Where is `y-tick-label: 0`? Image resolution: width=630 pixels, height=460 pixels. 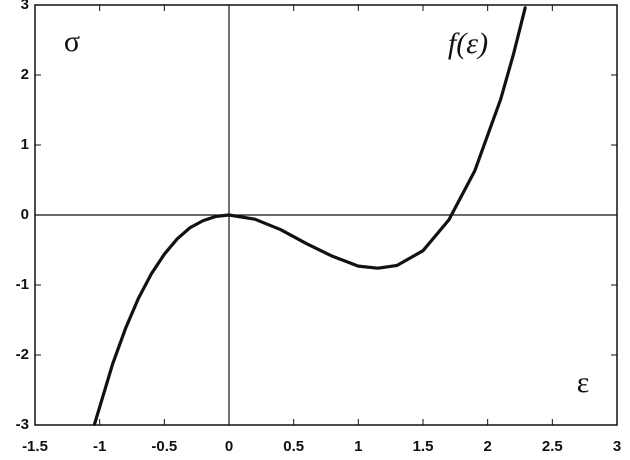
y-tick-label: 0 is located at coordinates (25, 214).